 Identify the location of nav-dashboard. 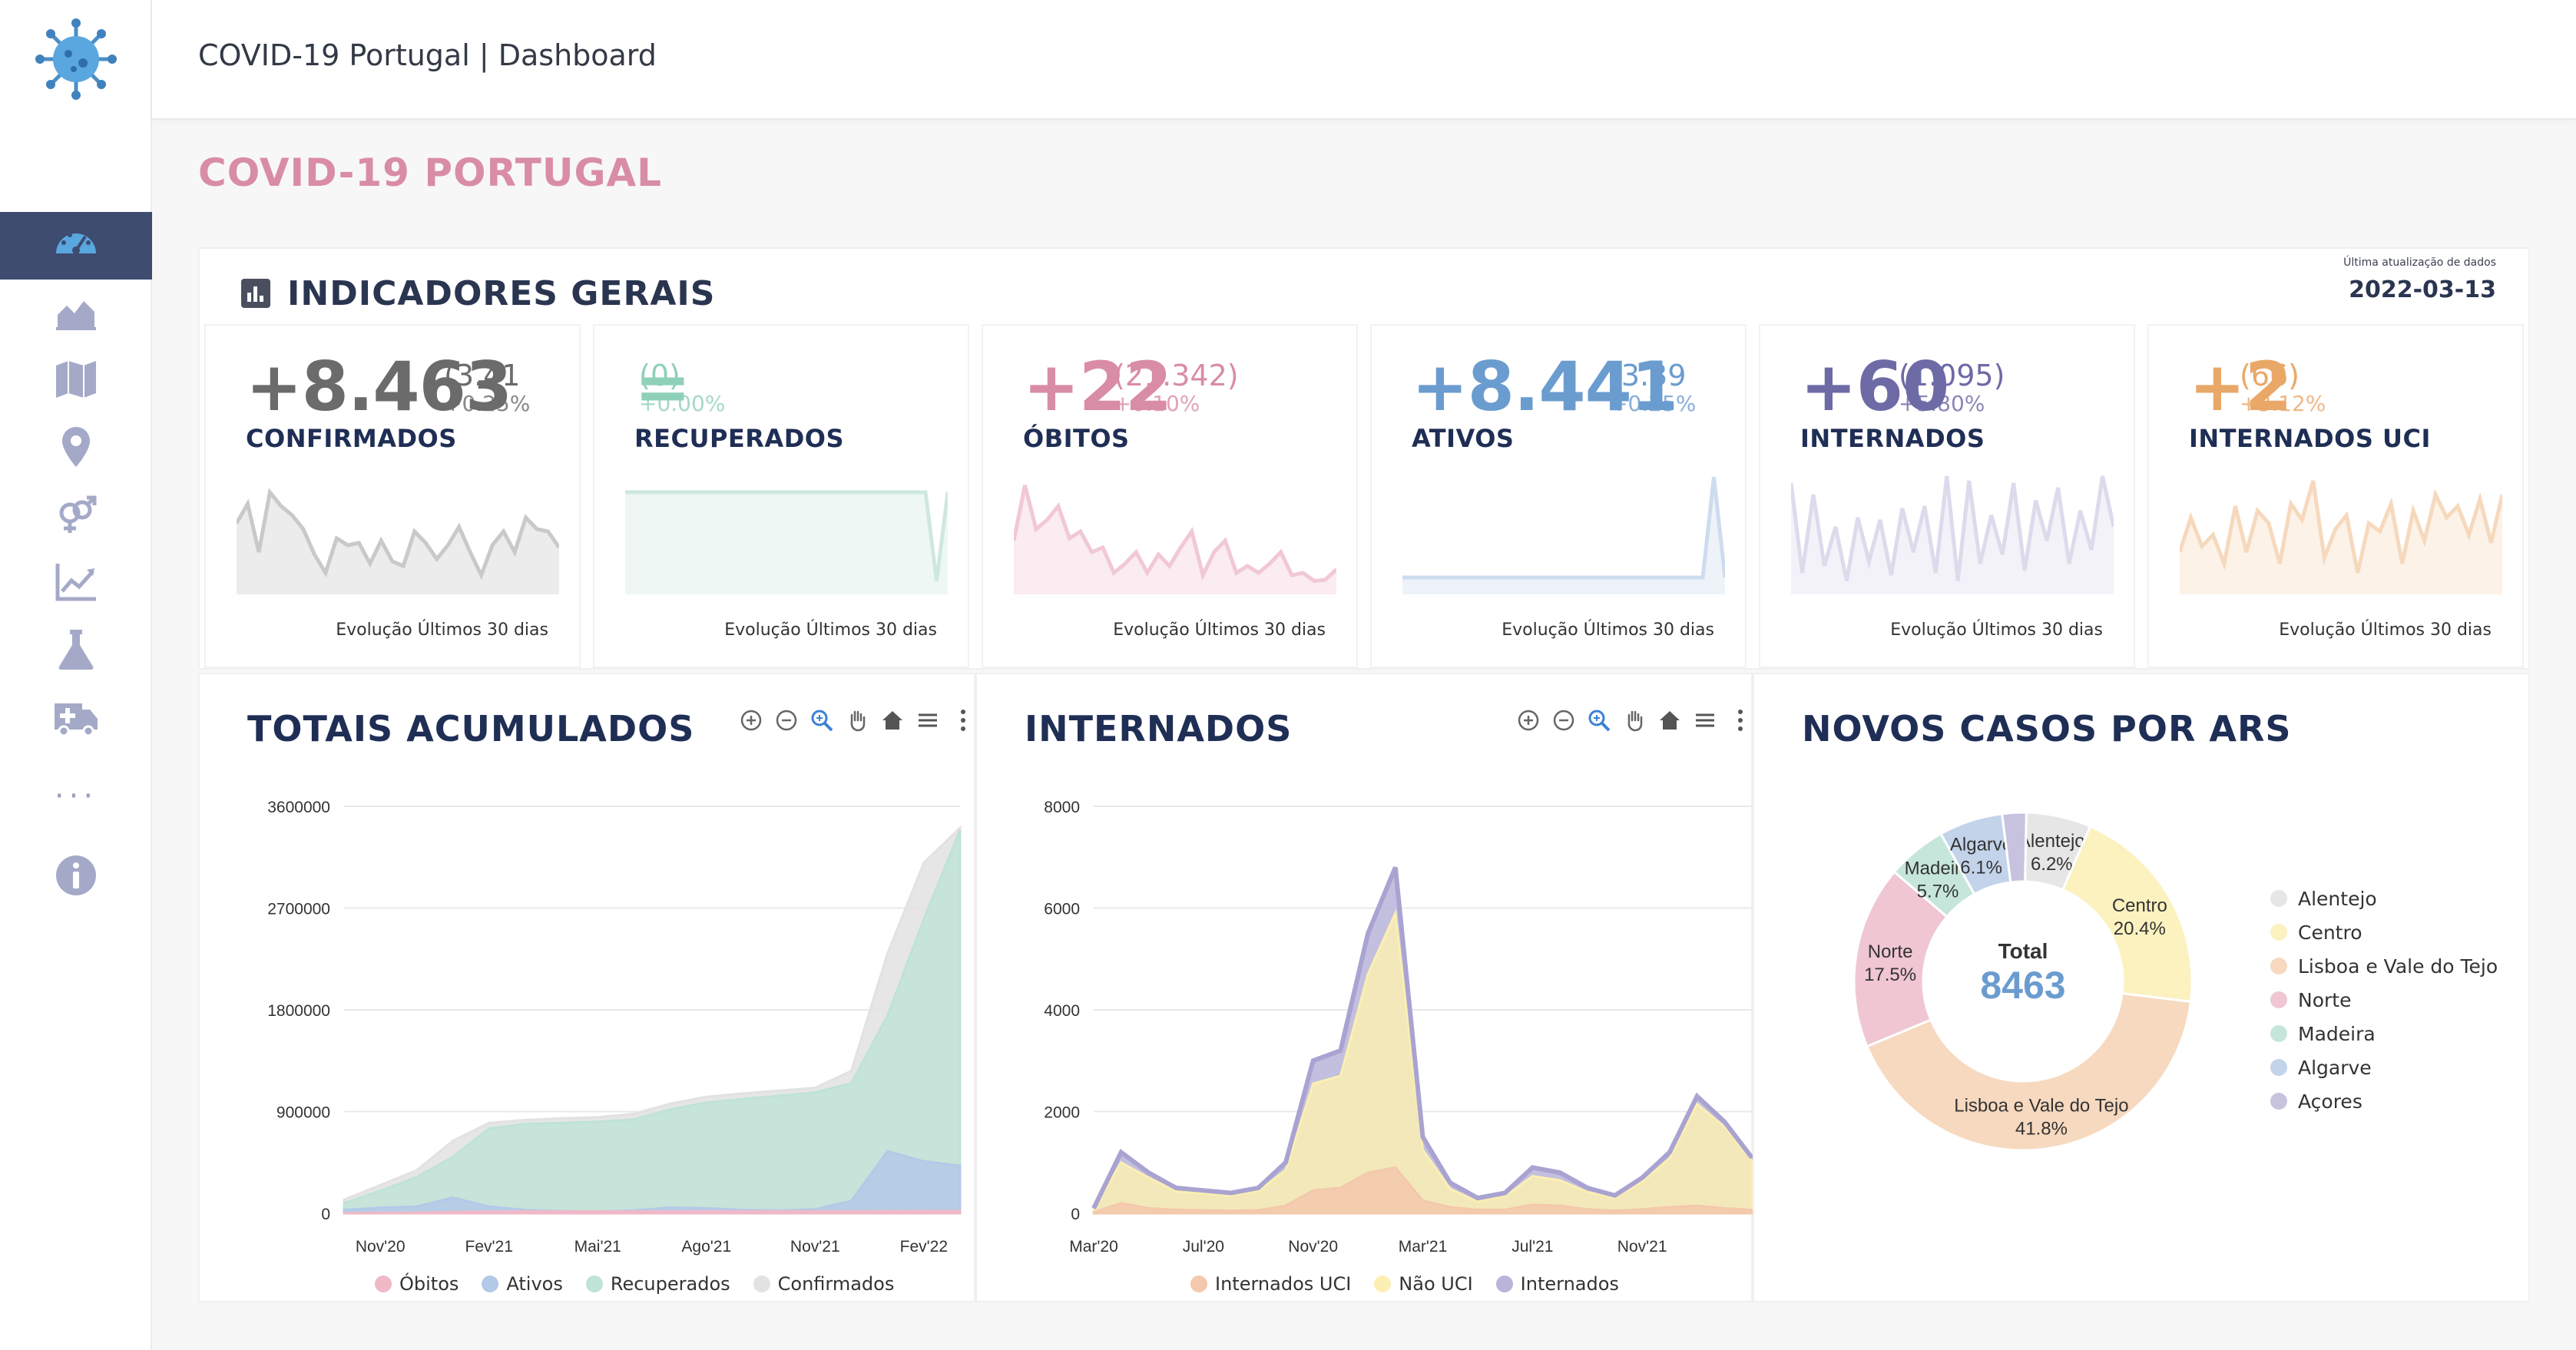
(76, 246).